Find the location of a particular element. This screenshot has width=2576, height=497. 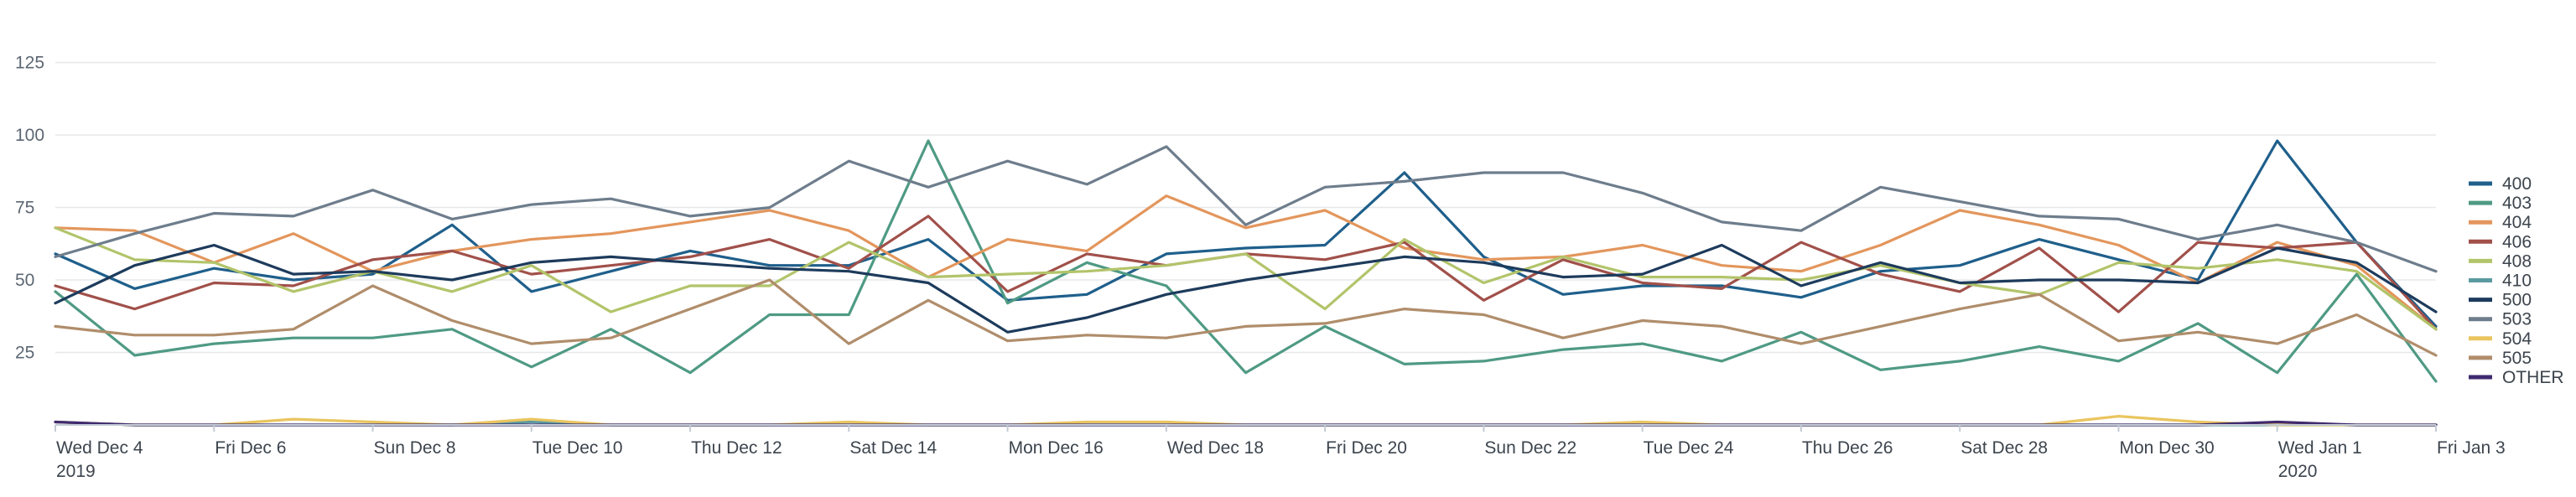

x-tick-year-label: 2020 is located at coordinates (2298, 471).